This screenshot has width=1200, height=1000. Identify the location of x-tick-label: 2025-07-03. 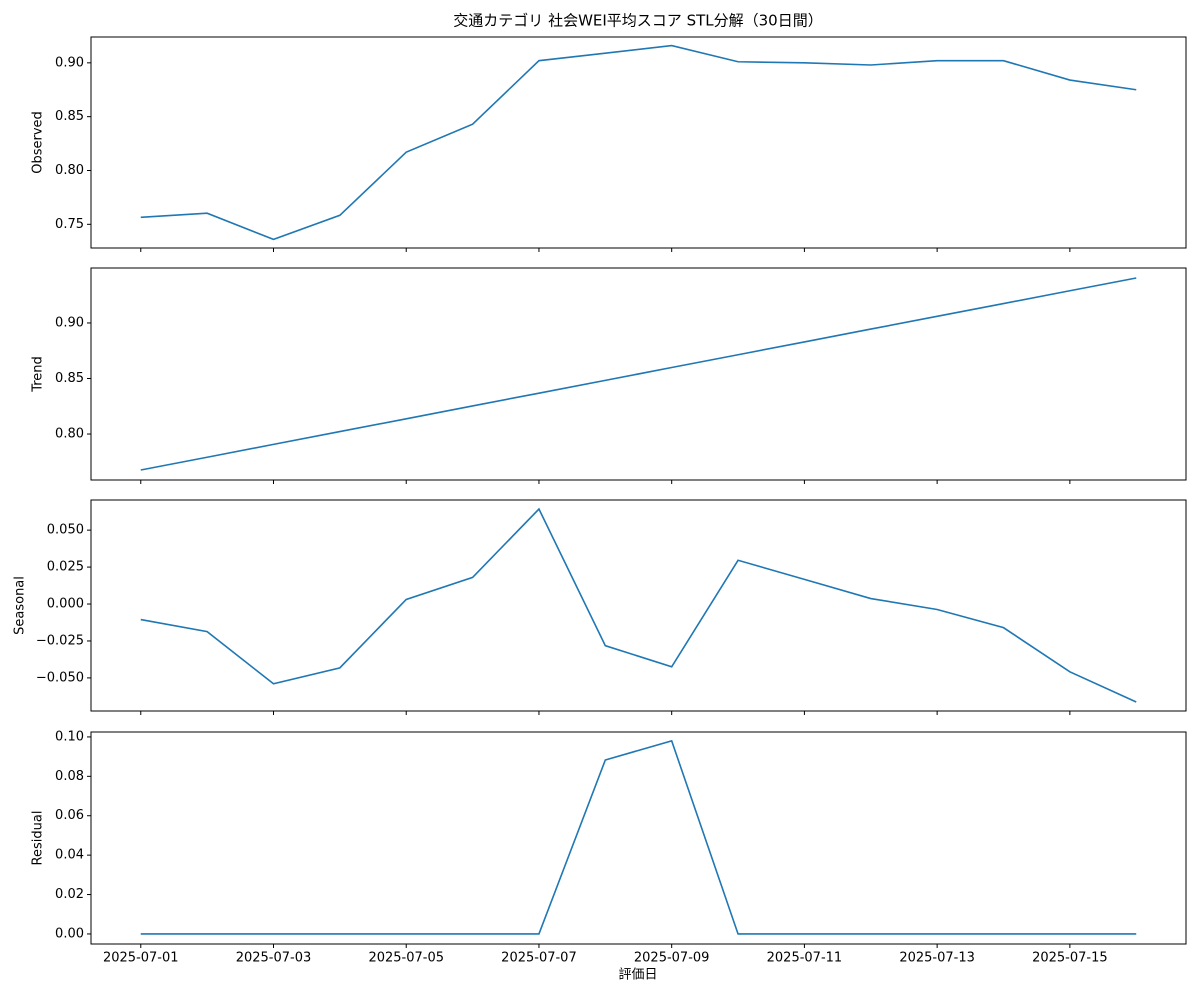
(274, 958).